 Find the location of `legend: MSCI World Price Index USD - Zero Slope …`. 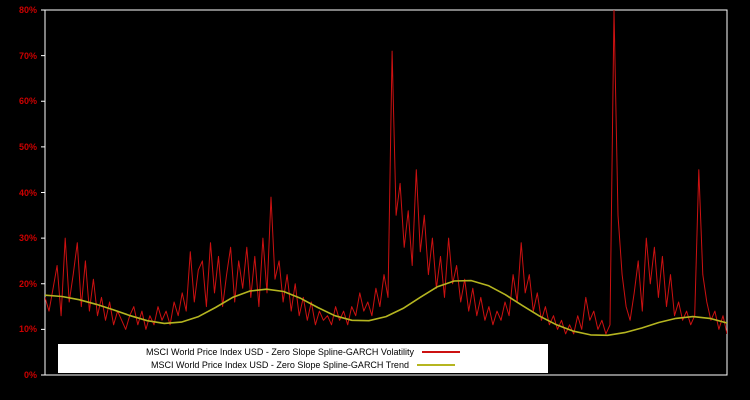

legend: MSCI World Price Index USD - Zero Slope … is located at coordinates (303, 358).